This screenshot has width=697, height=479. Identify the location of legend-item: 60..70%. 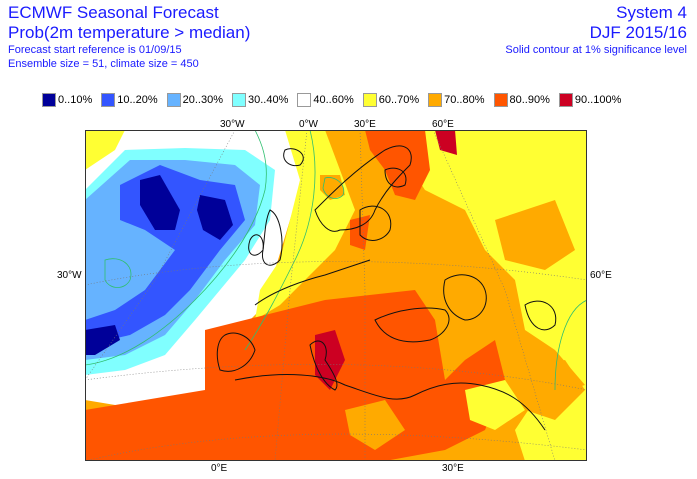
(391, 100).